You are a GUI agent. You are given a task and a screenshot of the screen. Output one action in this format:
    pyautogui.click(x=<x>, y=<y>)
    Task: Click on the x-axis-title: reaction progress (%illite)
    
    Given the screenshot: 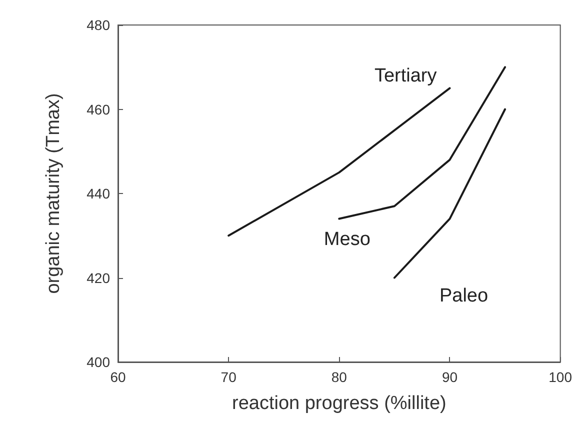 What is the action you would take?
    pyautogui.click(x=339, y=403)
    